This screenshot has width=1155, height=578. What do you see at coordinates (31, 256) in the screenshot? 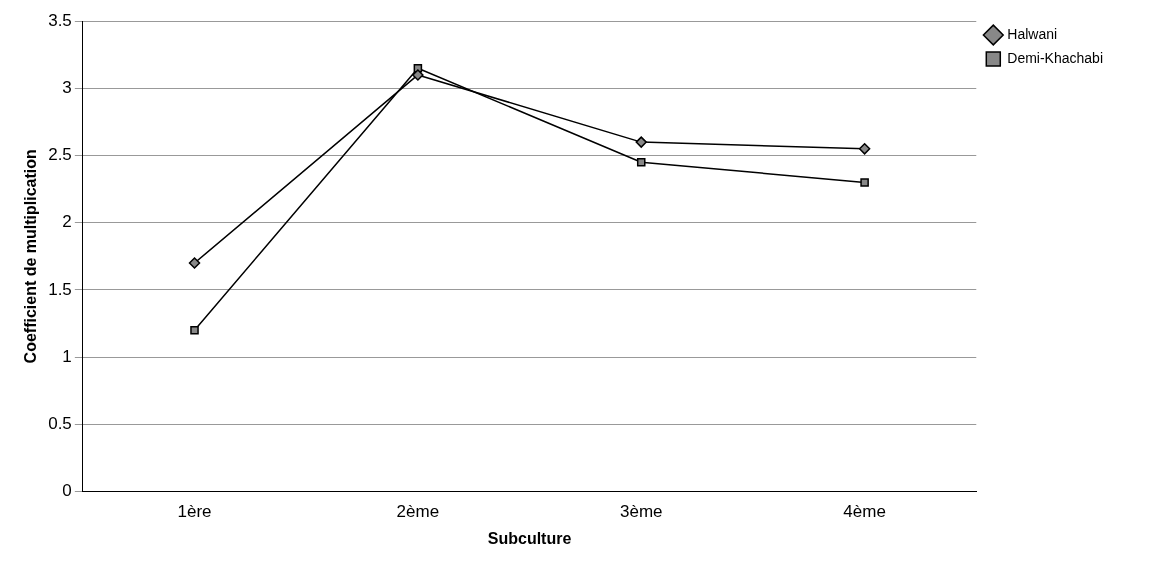
I see `y-axis-title: Coefficient de multiplication` at bounding box center [31, 256].